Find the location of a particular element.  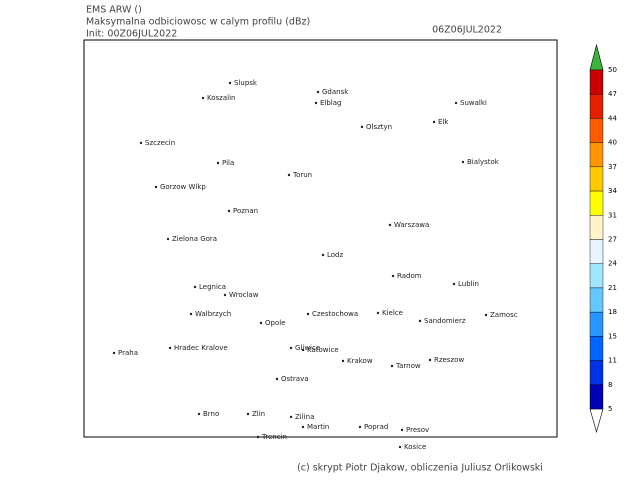

colorbar-label: 18 is located at coordinates (612, 312).